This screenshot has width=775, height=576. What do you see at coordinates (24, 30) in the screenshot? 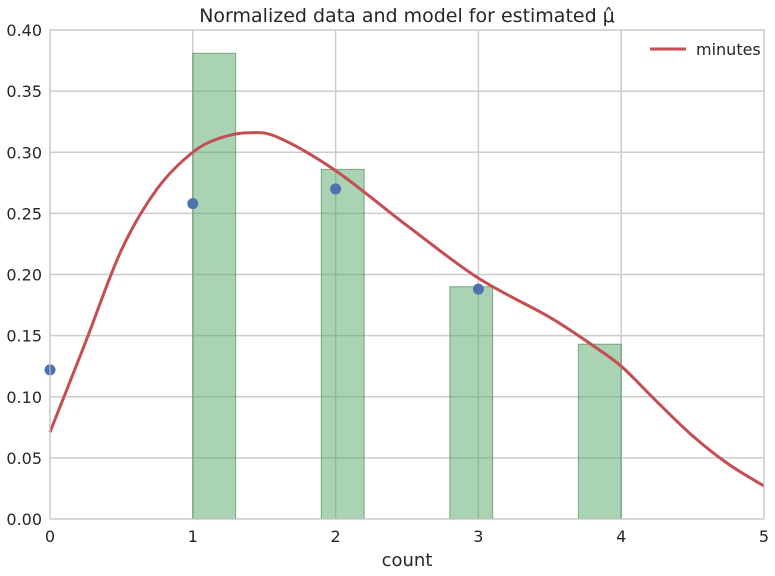
I see `y-tick-label: 0.40` at bounding box center [24, 30].